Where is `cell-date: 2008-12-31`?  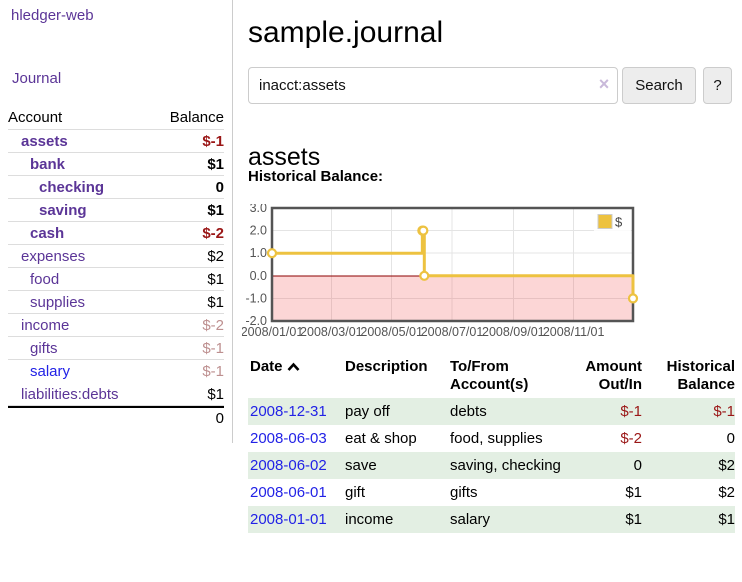
cell-date: 2008-12-31 is located at coordinates (296, 411).